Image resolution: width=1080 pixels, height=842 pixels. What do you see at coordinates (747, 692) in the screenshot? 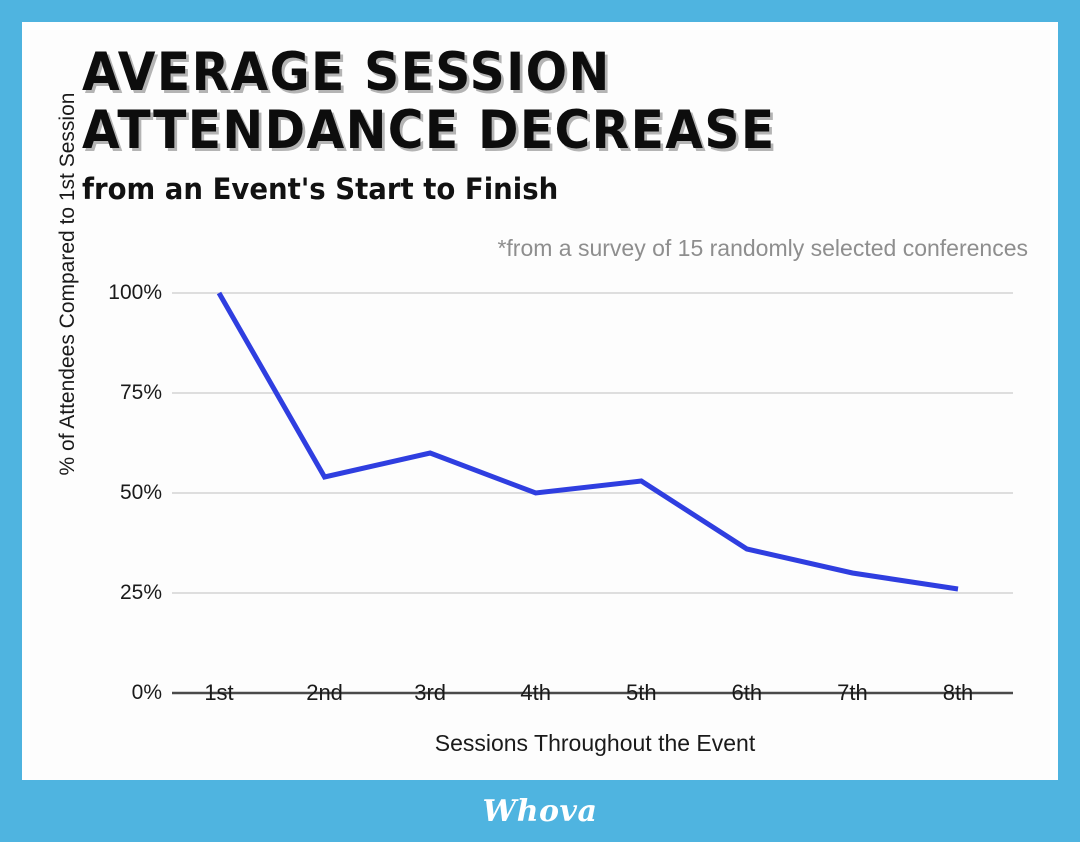
I see `x-axis-tick: 6th` at bounding box center [747, 692].